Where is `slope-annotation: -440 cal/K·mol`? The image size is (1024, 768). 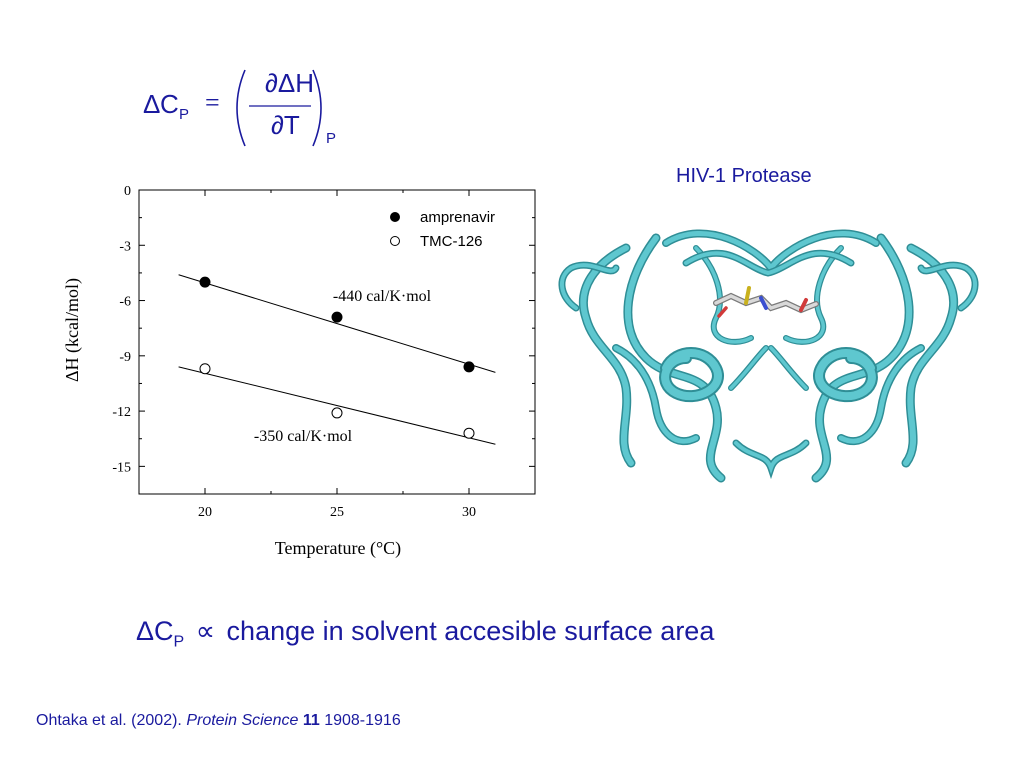
slope-annotation: -440 cal/K·mol is located at coordinates (382, 296).